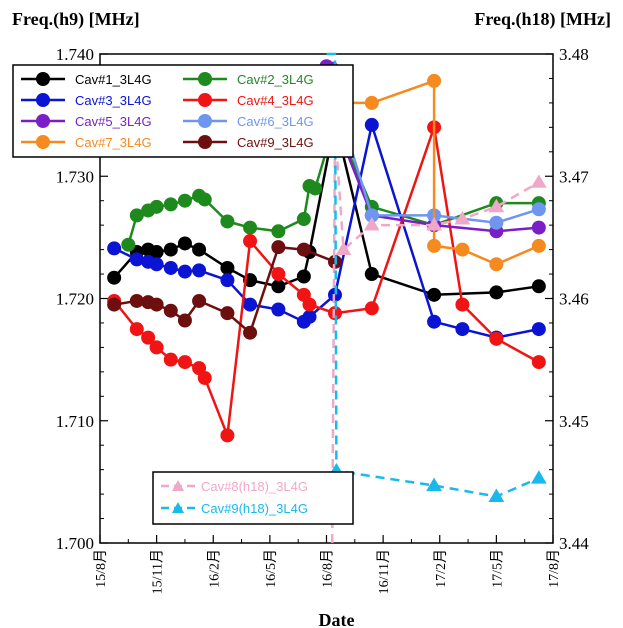 The image size is (623, 628). I want to click on y-left-tick-label: 1.710, so click(75, 421).